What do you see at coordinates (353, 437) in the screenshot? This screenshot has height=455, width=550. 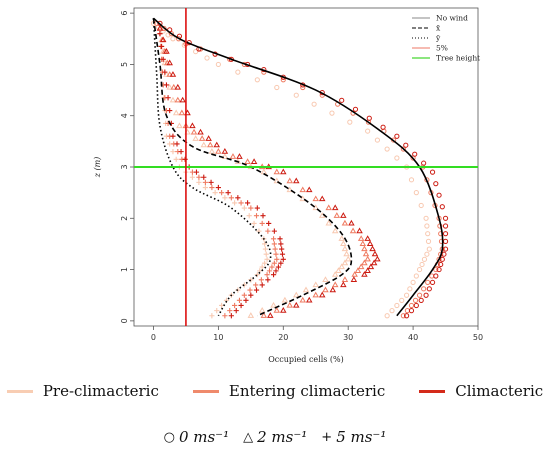 I see `wind-legend-item-5: + 5 ms⁻¹` at bounding box center [353, 437].